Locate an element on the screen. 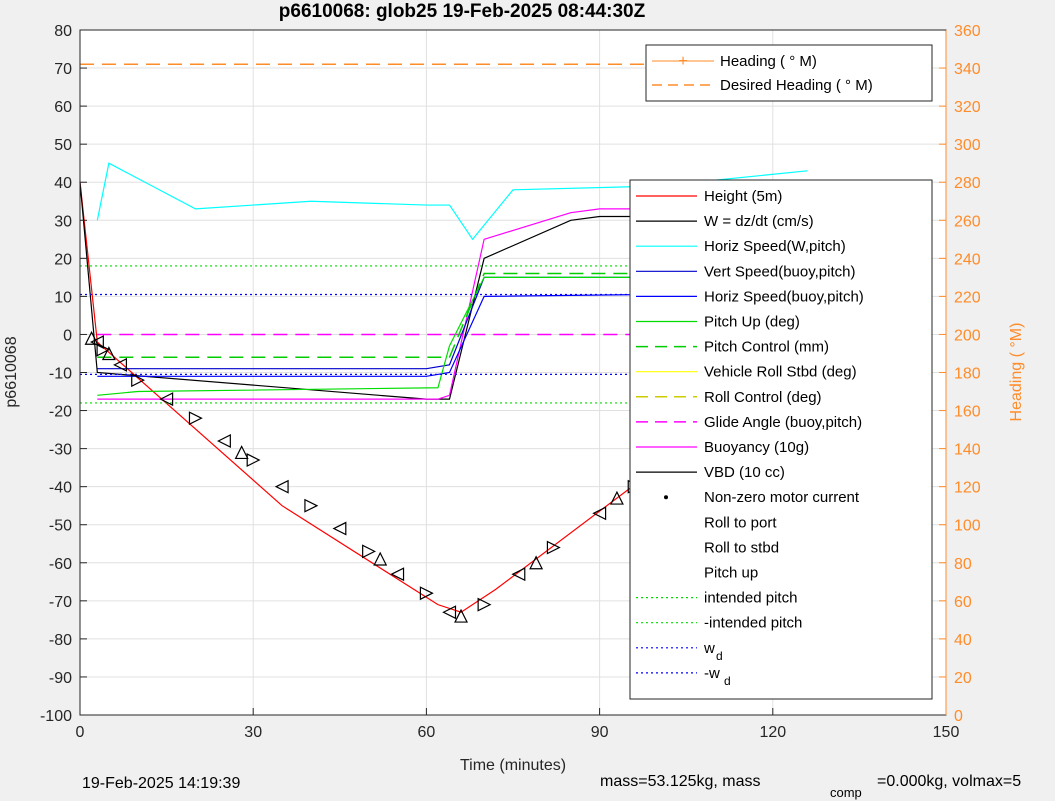 This screenshot has width=1055, height=801. y2-tick-label: 0 is located at coordinates (958, 716).